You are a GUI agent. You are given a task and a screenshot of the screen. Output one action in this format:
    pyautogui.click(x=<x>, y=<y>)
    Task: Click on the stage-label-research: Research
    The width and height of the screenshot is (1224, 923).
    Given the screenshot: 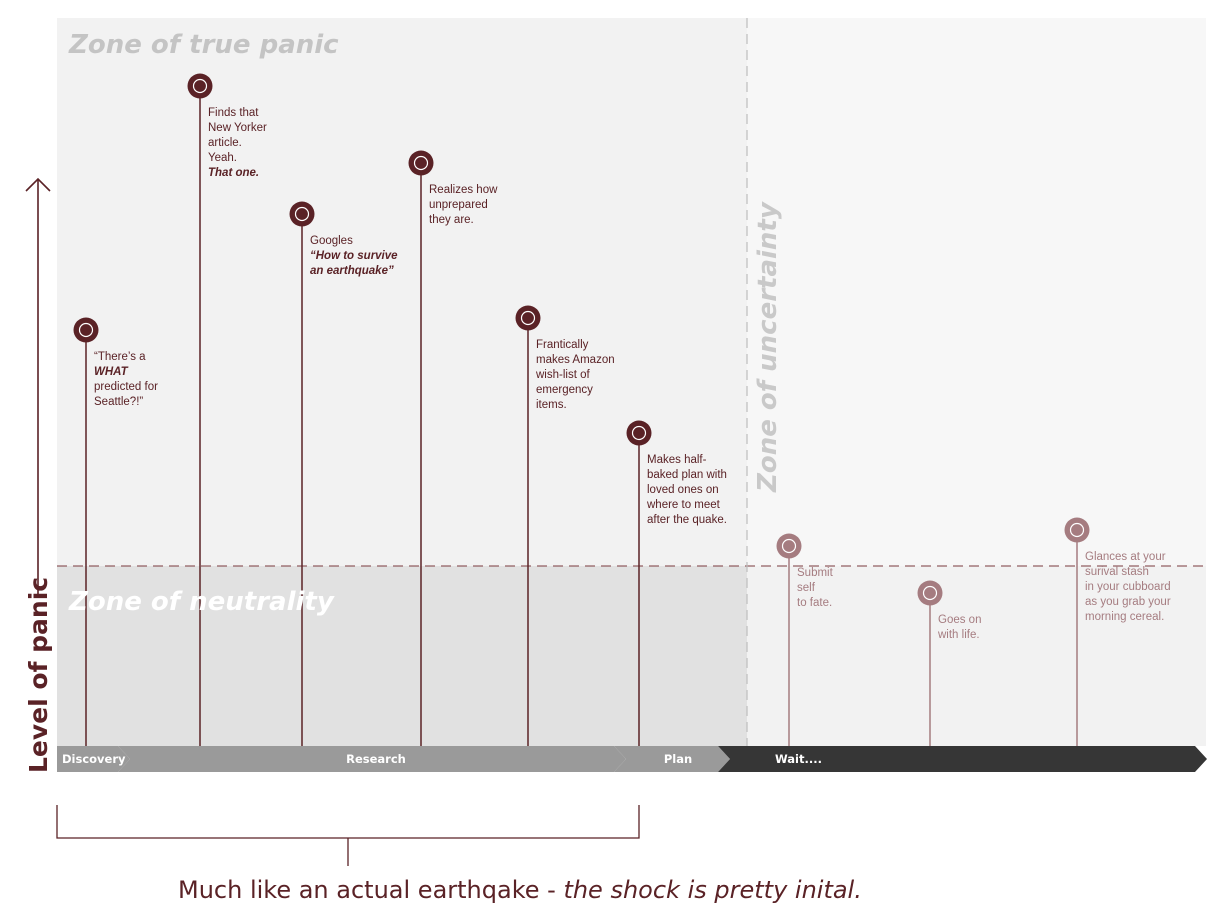 What is the action you would take?
    pyautogui.click(x=376, y=759)
    